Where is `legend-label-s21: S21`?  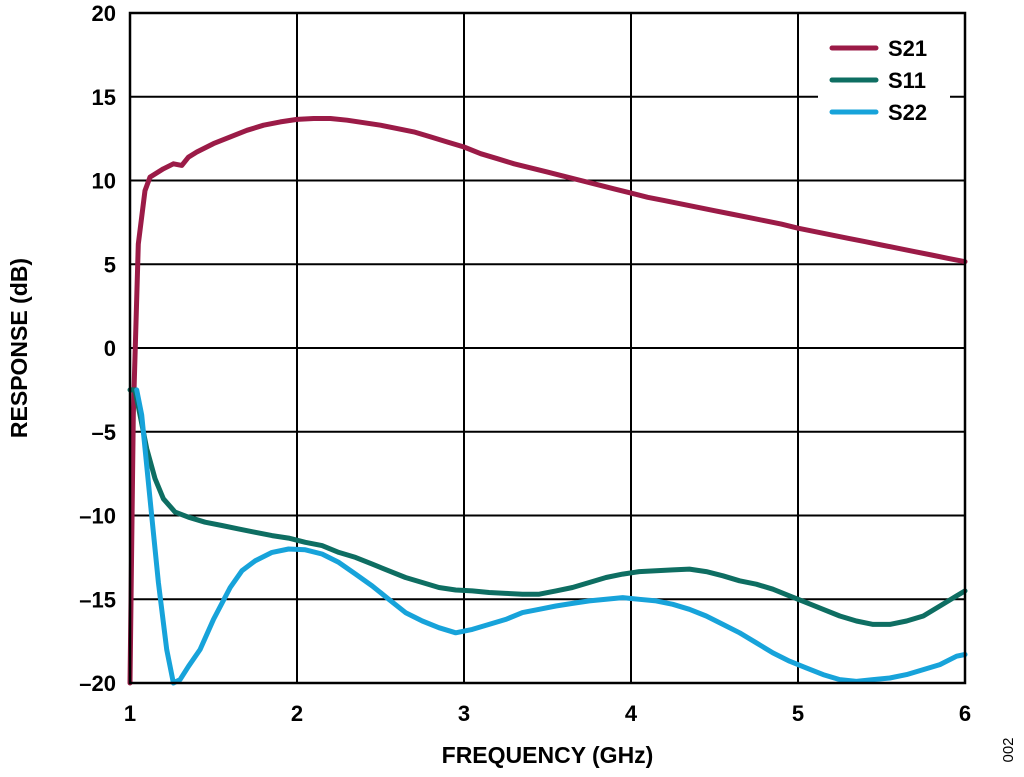
legend-label-s21: S21 is located at coordinates (907, 48).